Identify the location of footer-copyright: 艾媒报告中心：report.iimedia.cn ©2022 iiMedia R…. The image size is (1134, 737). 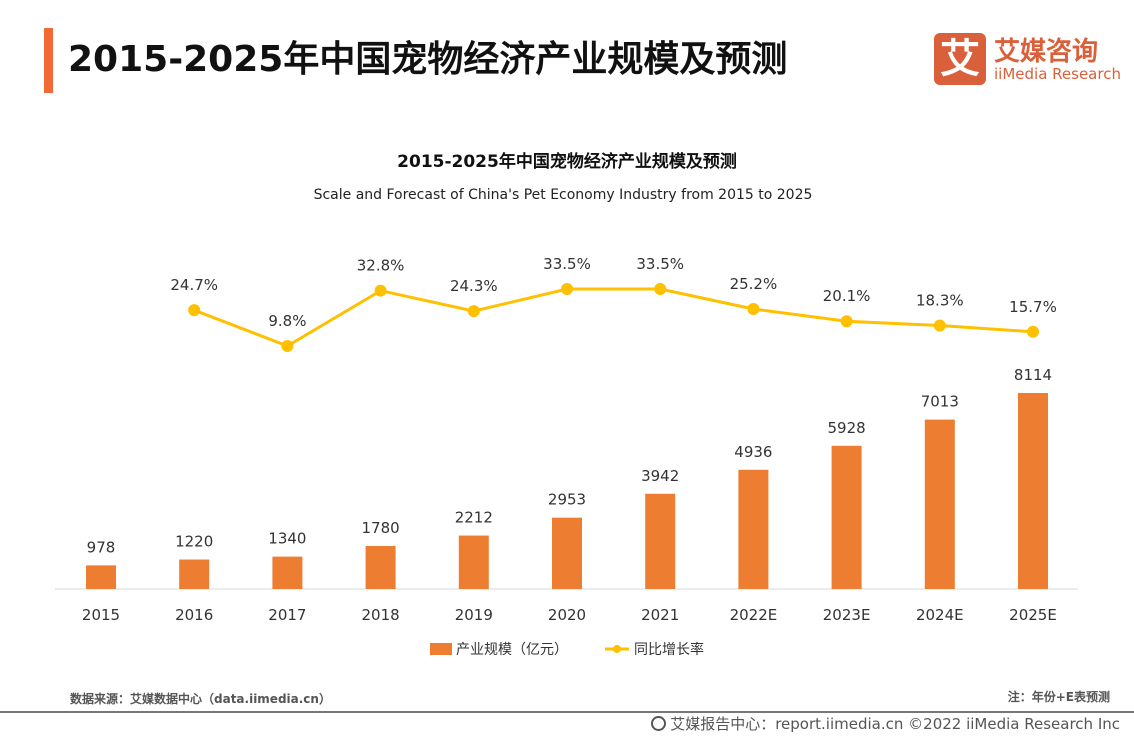
(885, 723).